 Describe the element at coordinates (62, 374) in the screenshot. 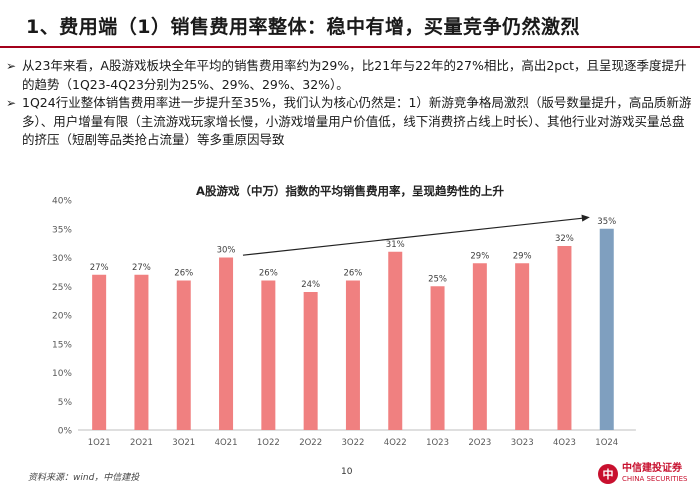

I see `y-tick-label: 10%` at that location.